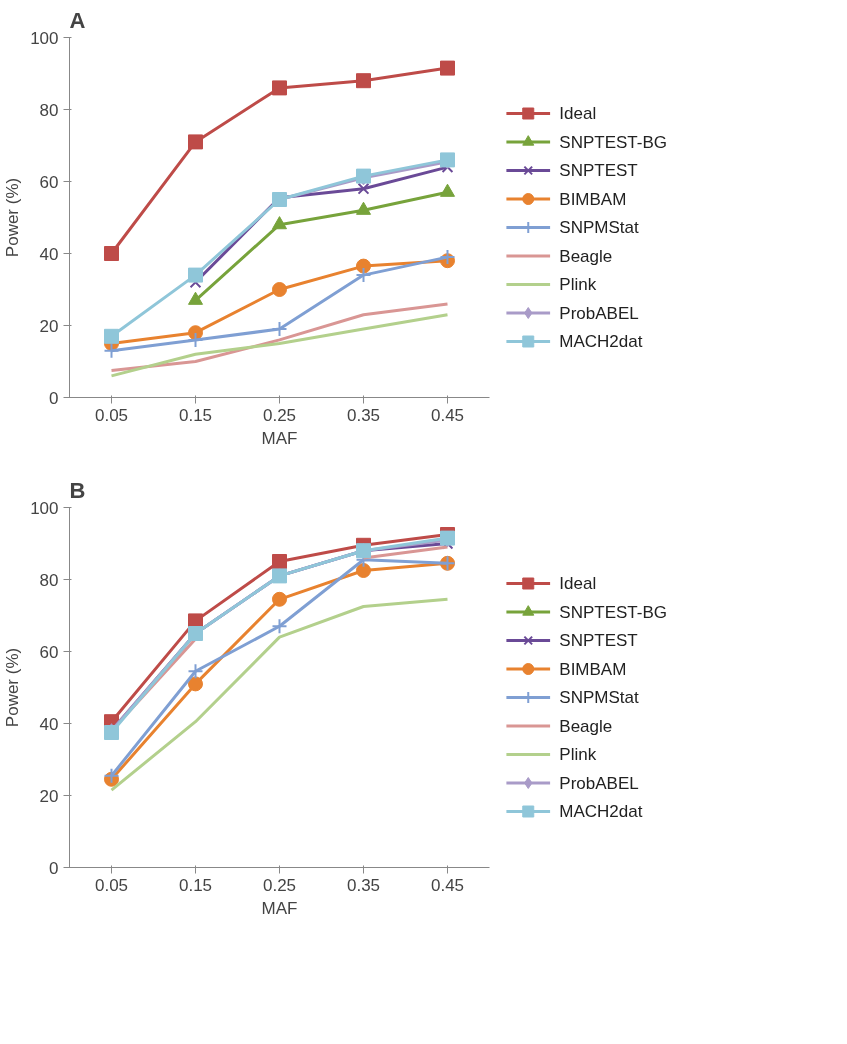  What do you see at coordinates (77, 20) in the screenshot?
I see `chart-title: A` at bounding box center [77, 20].